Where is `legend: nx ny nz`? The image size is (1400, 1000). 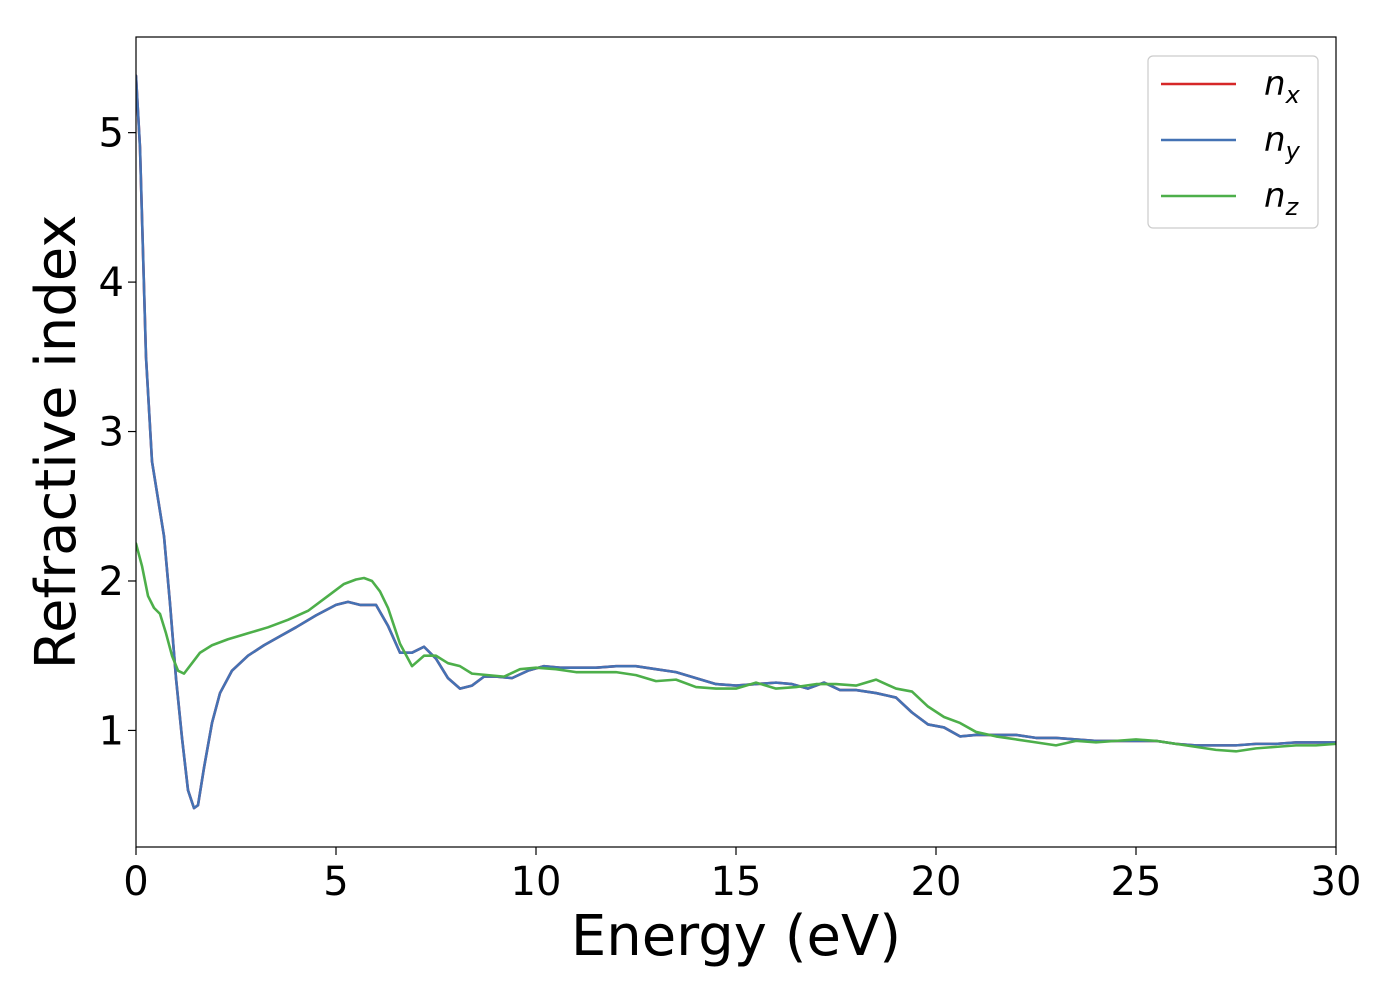 legend: nx ny nz is located at coordinates (1233, 142).